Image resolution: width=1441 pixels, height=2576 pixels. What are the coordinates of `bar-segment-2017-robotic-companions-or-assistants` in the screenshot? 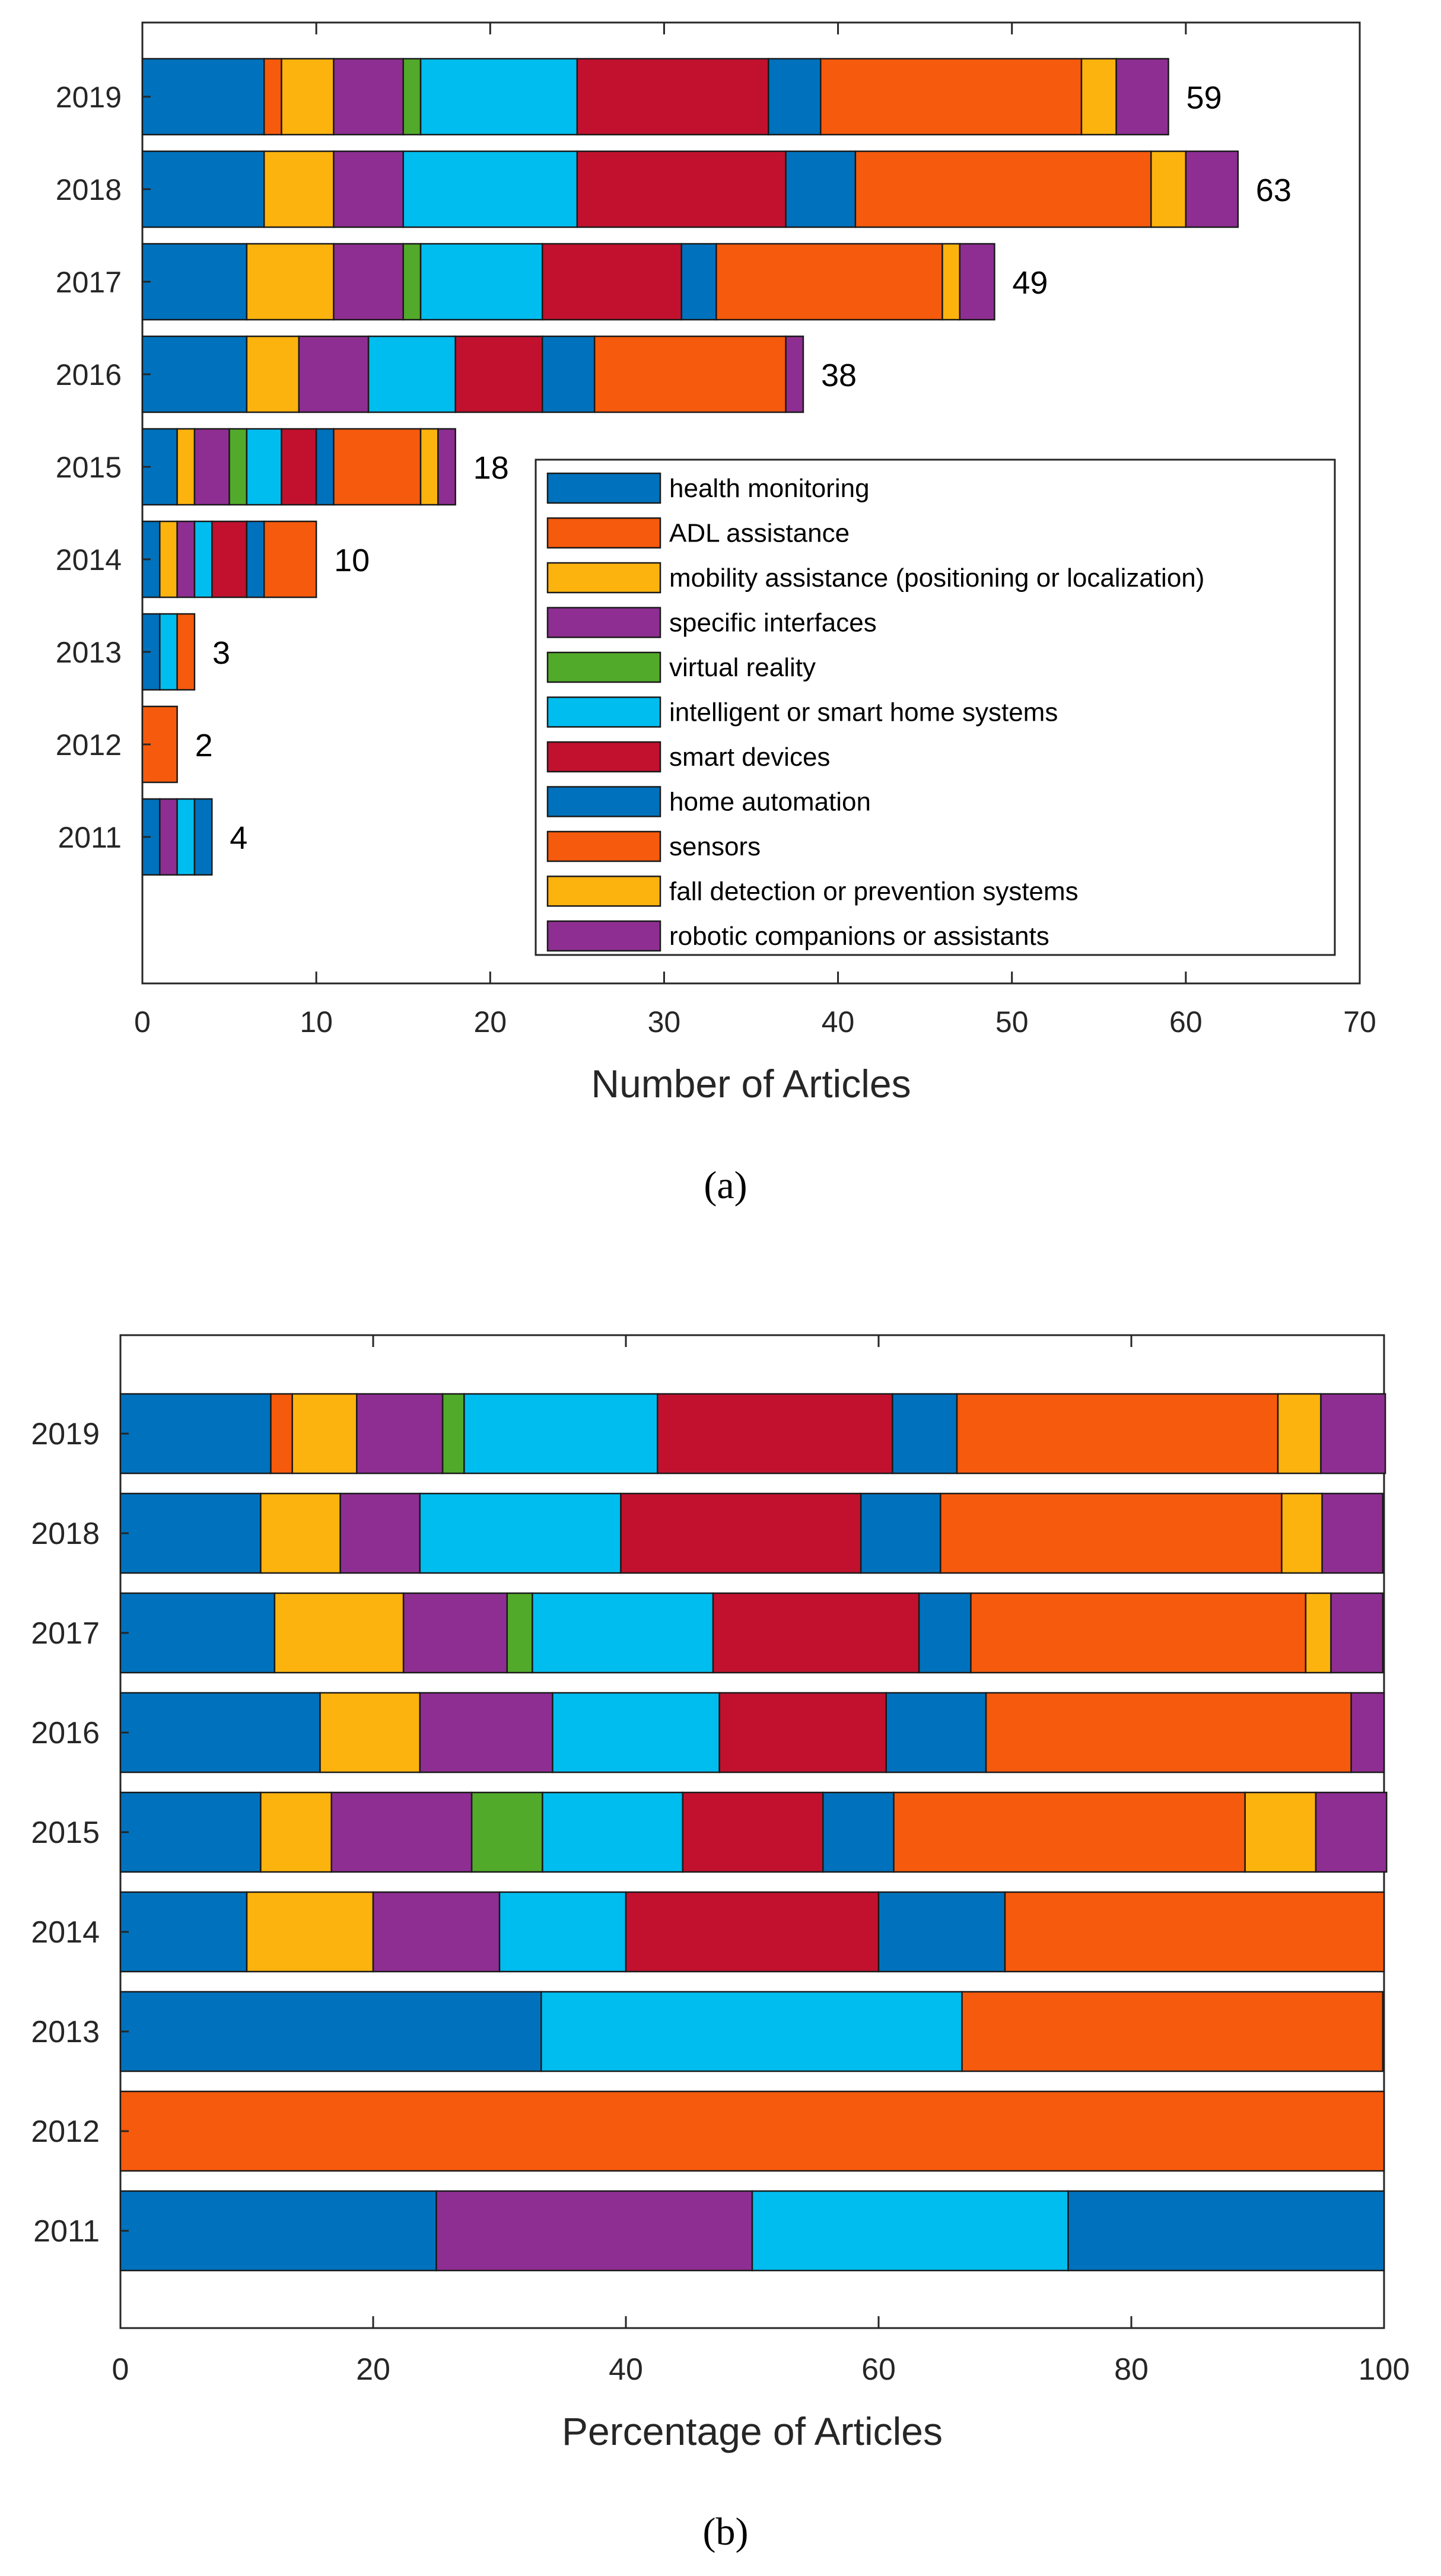 It's located at (1357, 1633).